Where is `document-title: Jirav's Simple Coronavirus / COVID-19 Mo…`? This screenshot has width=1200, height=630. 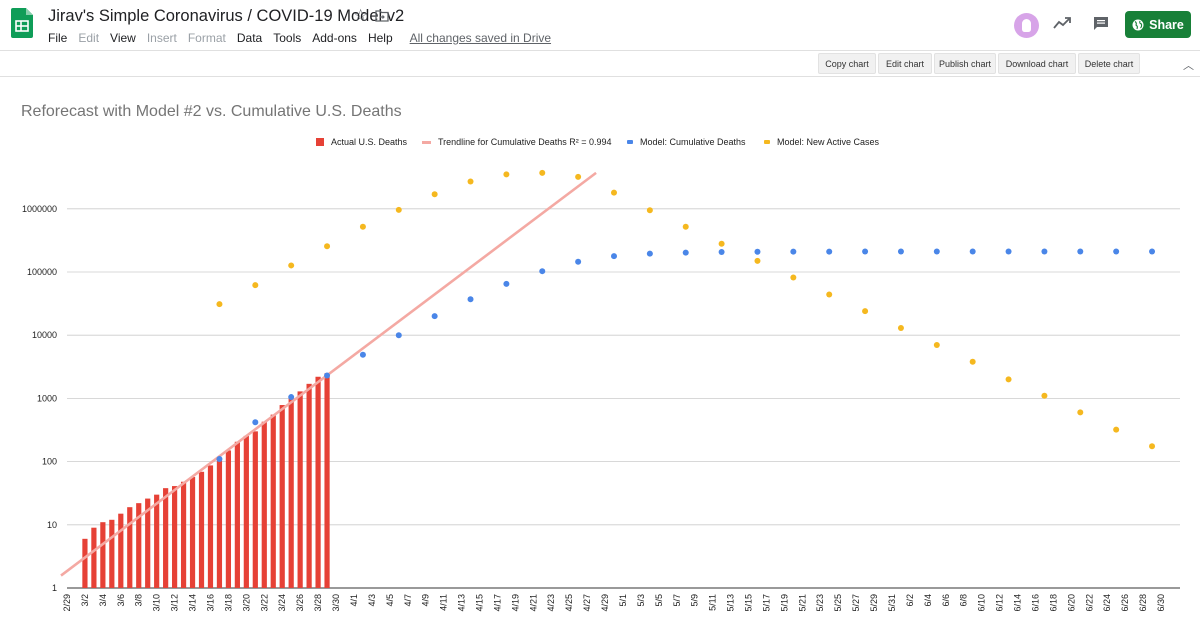 document-title: Jirav's Simple Coronavirus / COVID-19 Mo… is located at coordinates (226, 16).